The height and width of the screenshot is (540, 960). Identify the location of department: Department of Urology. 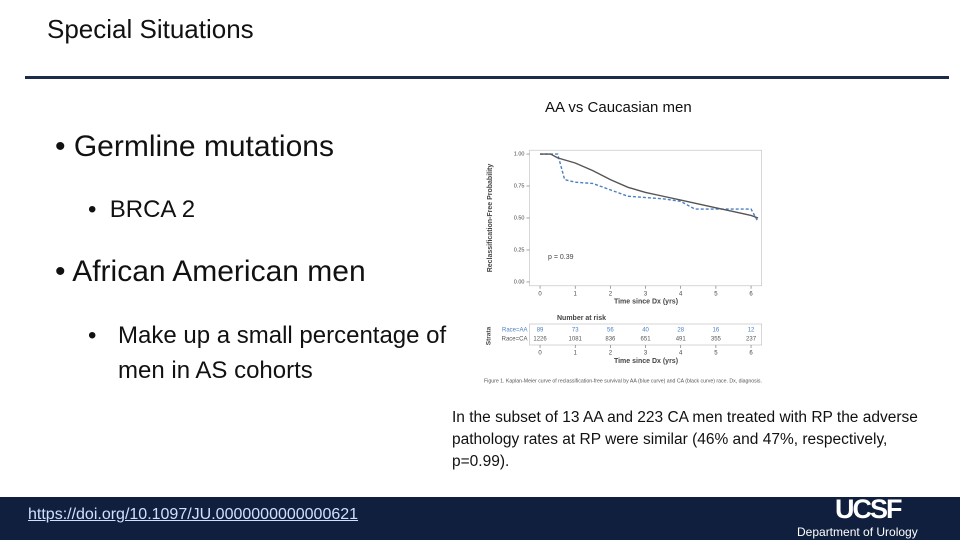
(857, 532).